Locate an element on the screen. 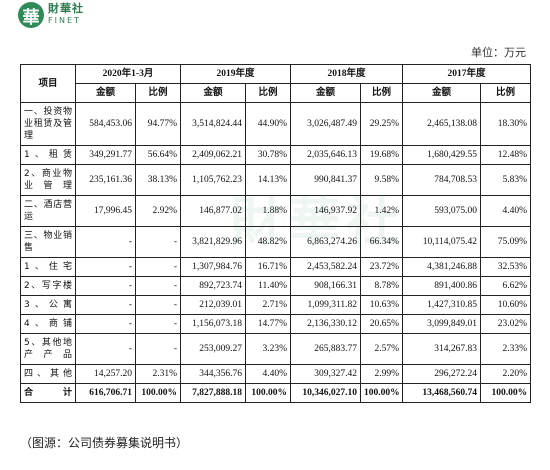 The height and width of the screenshot is (470, 550). table-cell: 66.34% is located at coordinates (382, 242).